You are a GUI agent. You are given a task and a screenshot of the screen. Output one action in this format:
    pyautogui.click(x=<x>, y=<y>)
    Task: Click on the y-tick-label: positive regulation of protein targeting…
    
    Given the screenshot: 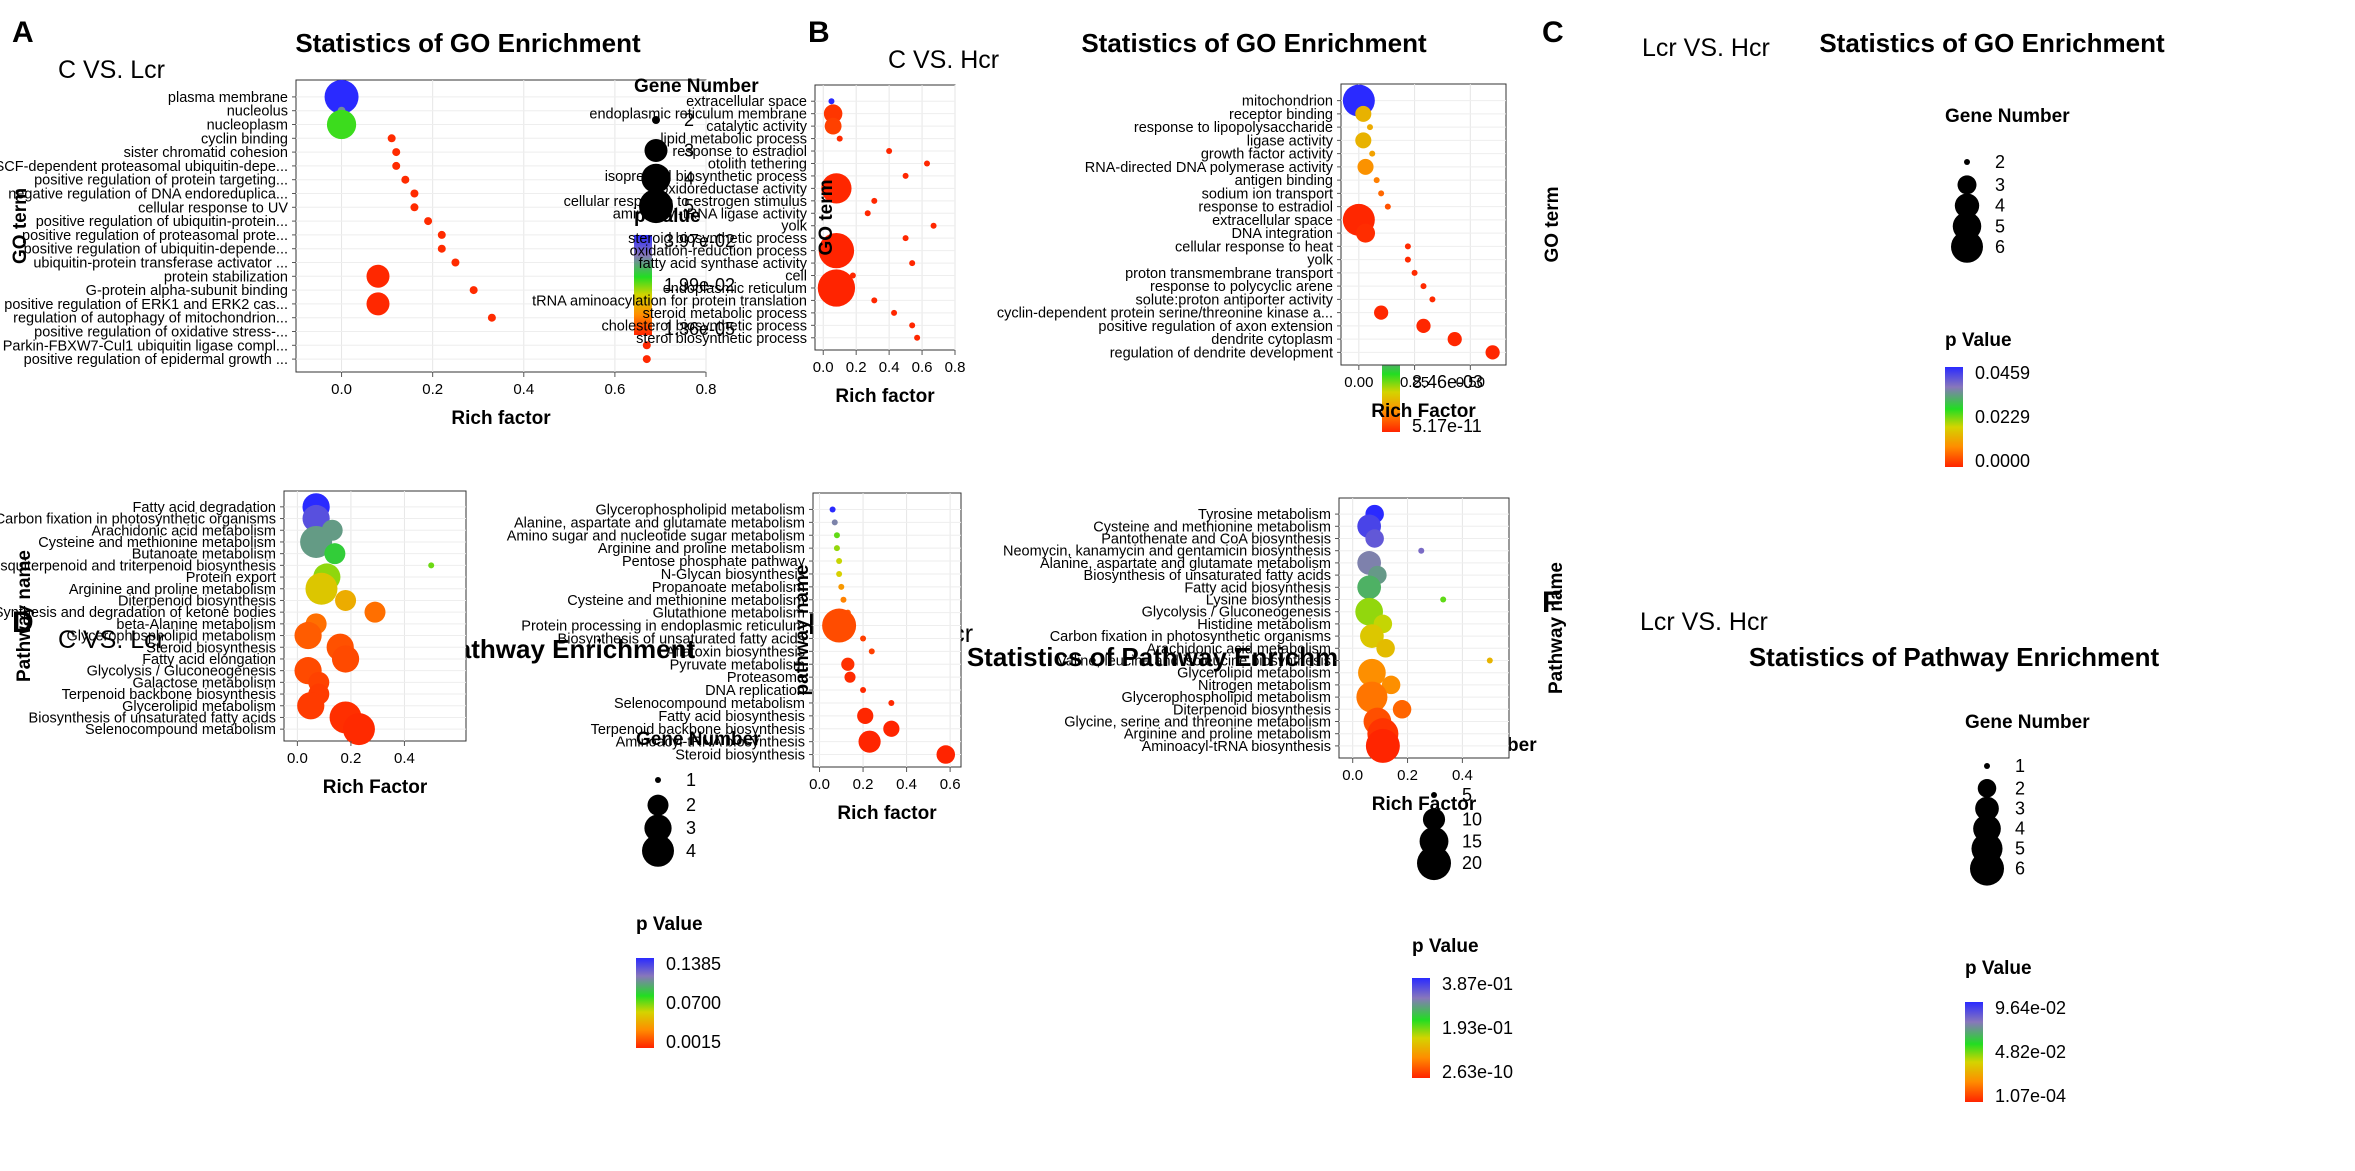 What is the action you would take?
    pyautogui.click(x=161, y=181)
    